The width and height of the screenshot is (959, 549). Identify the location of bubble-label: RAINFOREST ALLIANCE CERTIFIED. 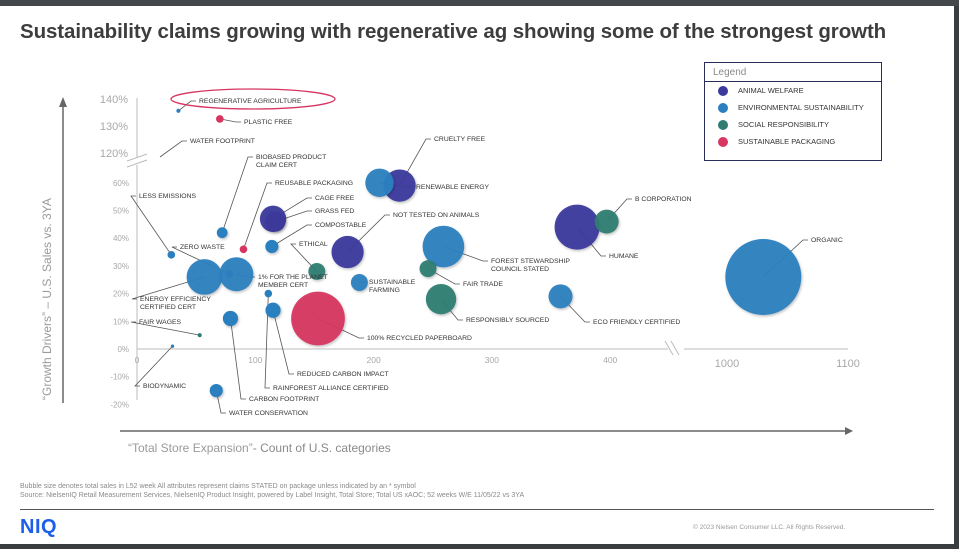
(331, 388).